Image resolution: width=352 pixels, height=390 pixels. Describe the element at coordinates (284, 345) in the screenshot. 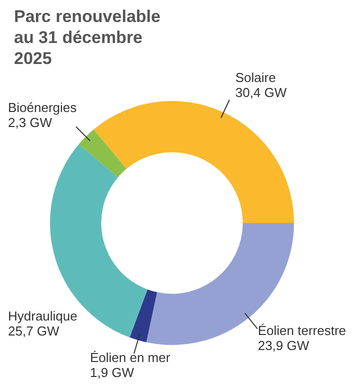

I see `data-label: 23,9 GW` at that location.